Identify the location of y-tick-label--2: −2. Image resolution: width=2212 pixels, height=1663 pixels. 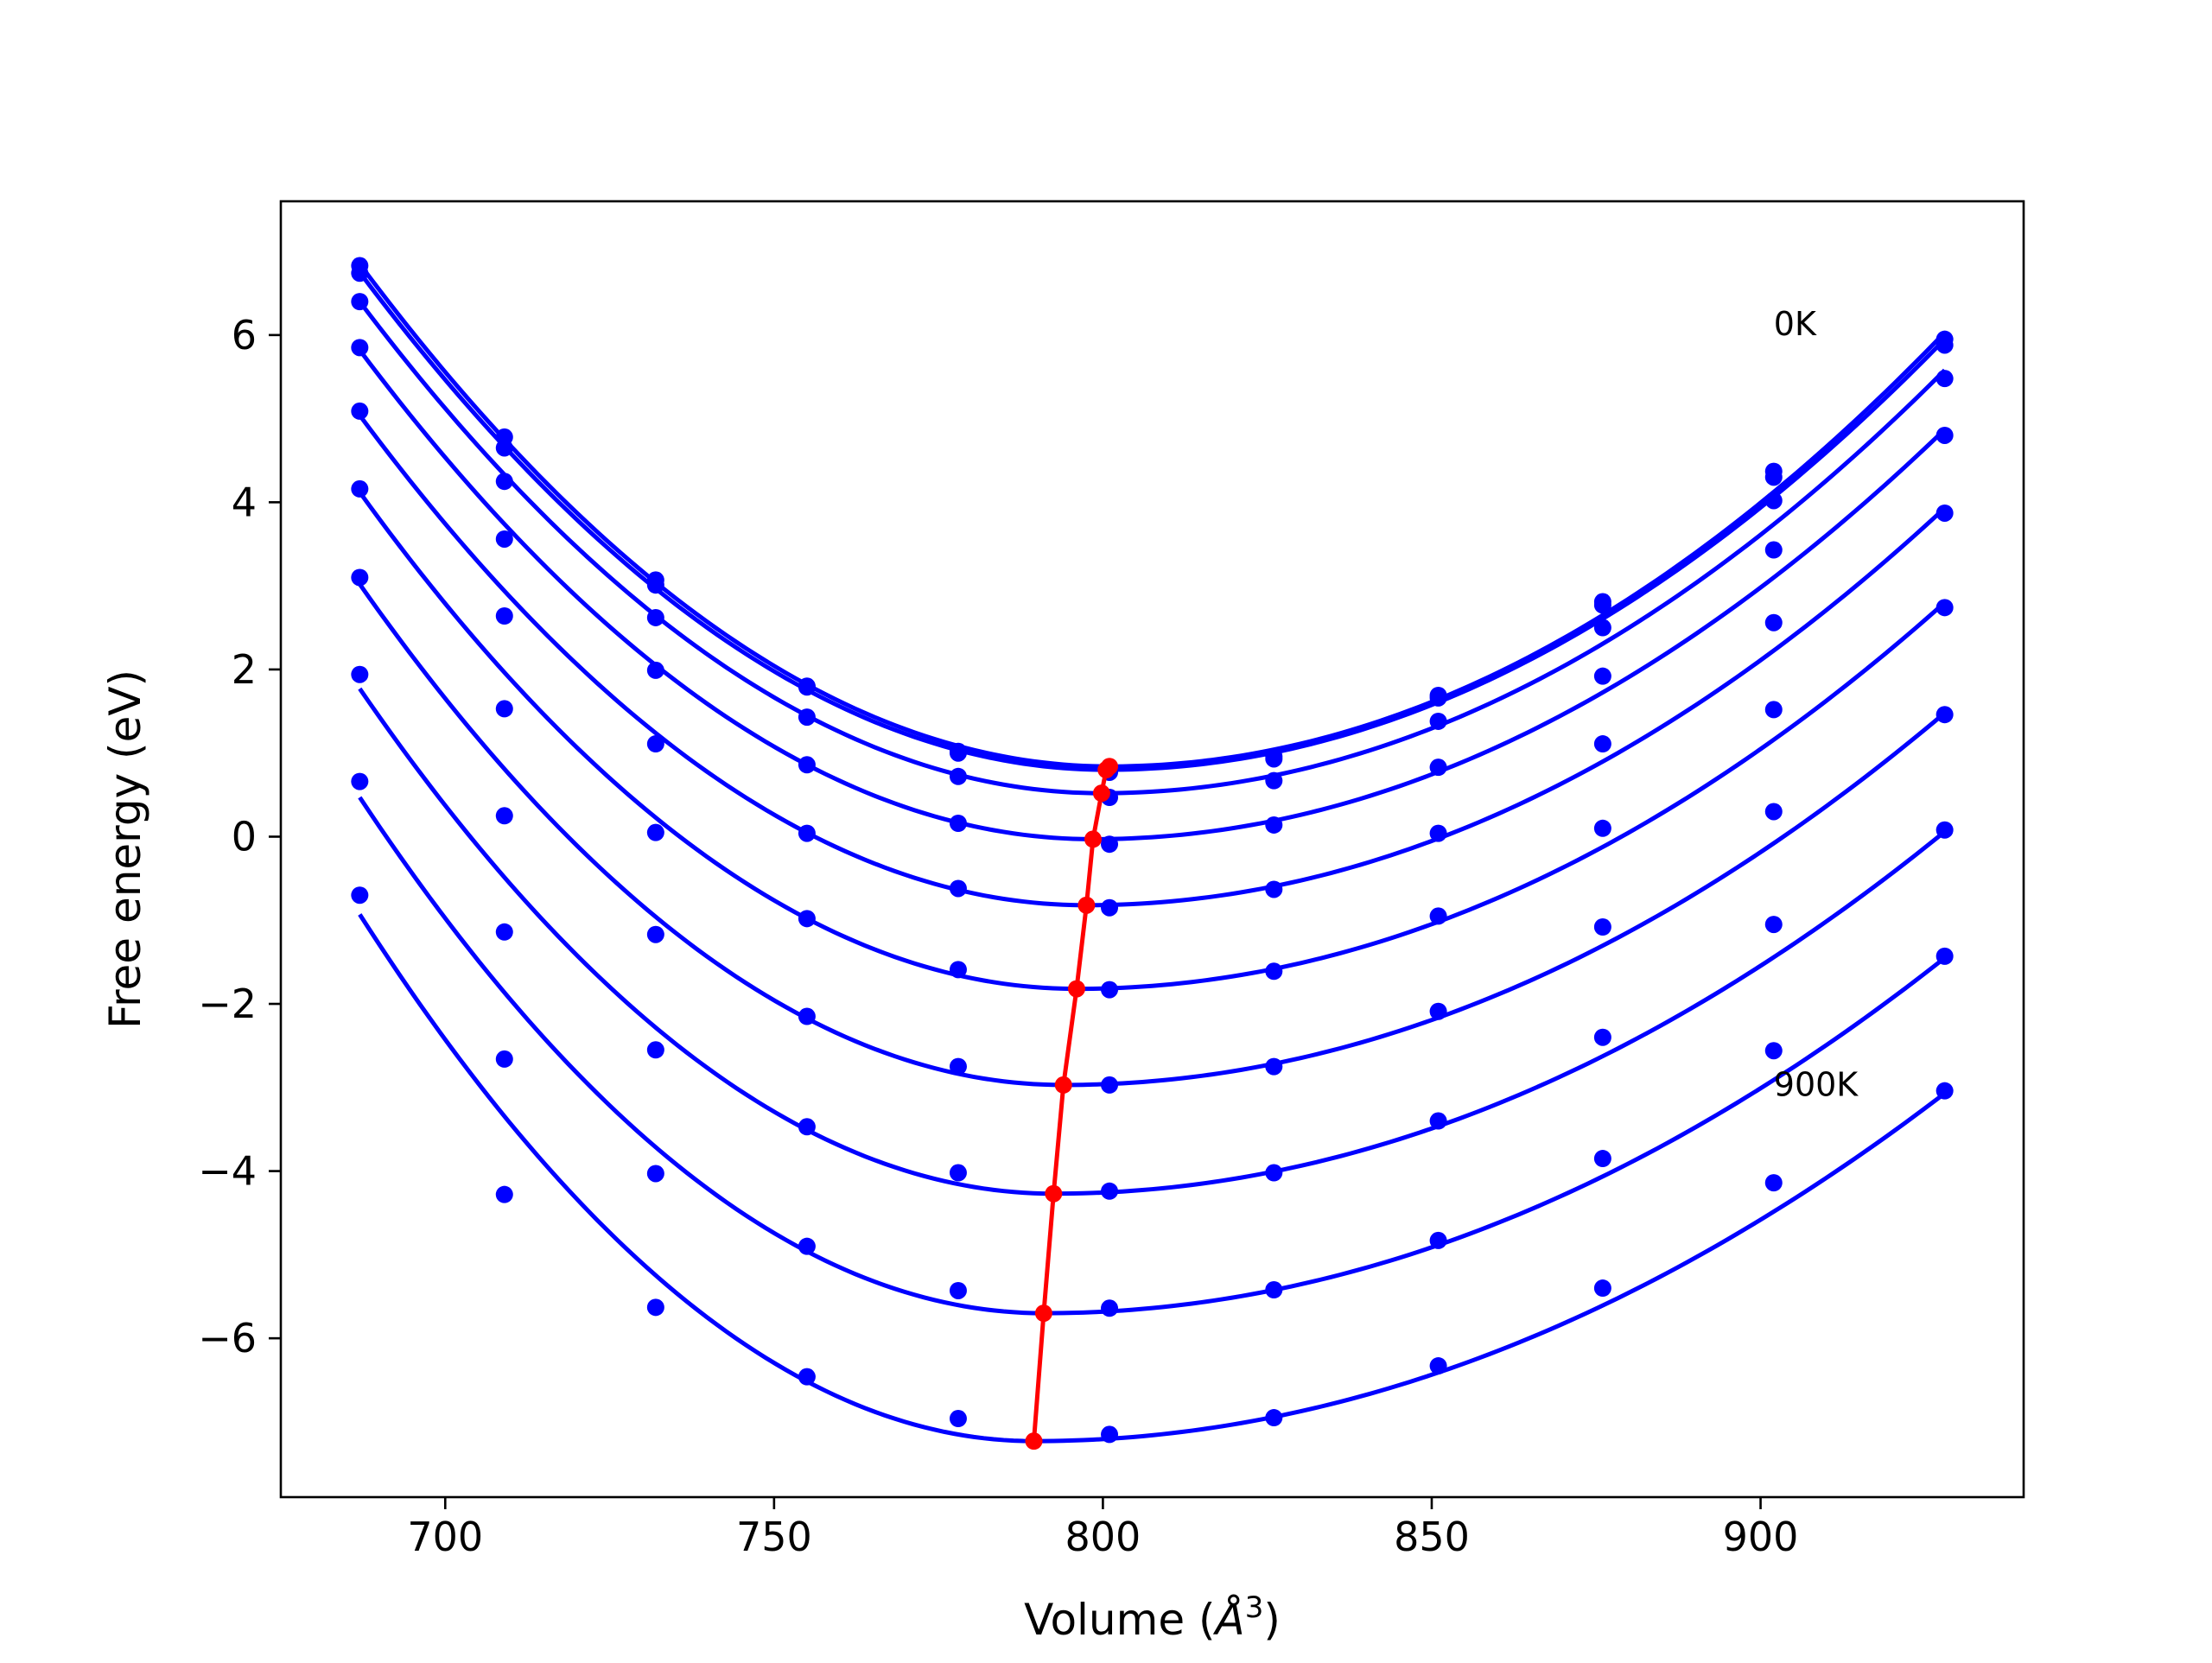
(227, 1004).